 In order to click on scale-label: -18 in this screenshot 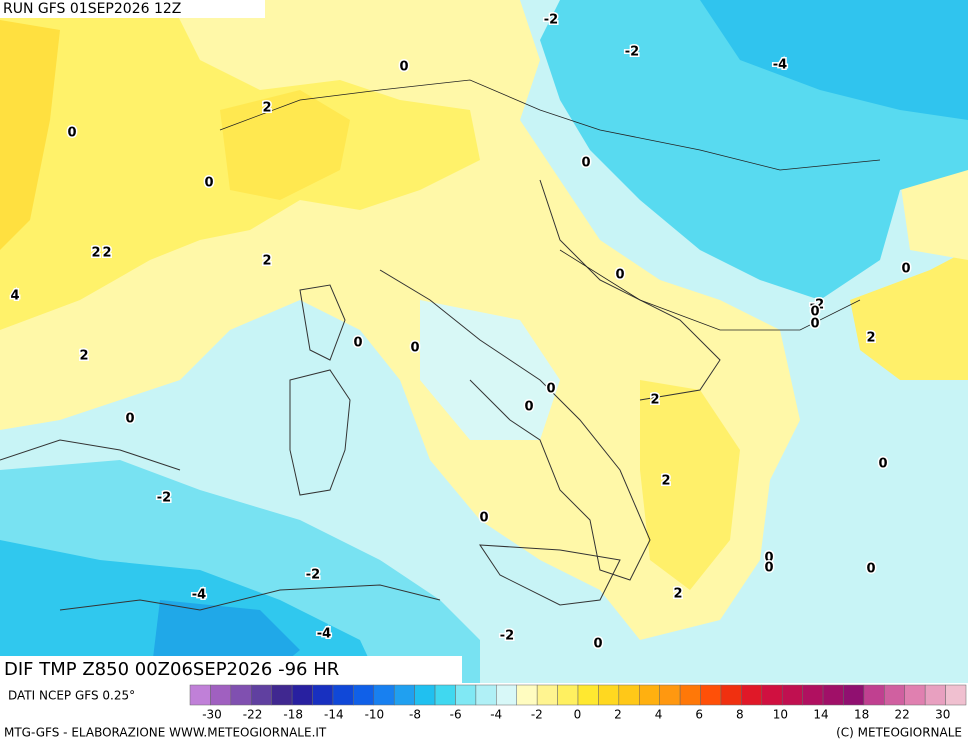, I will do `click(293, 715)`.